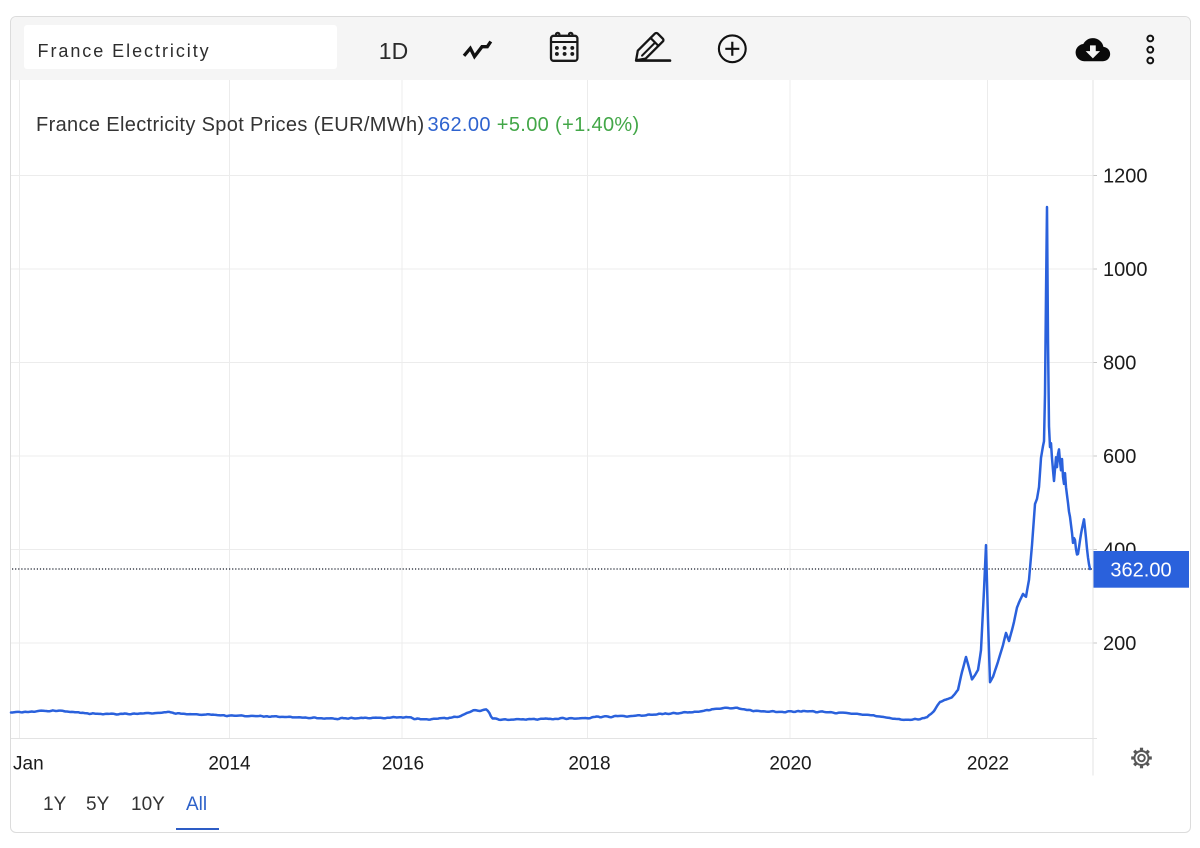  I want to click on svg-text: 800, so click(1119, 364).